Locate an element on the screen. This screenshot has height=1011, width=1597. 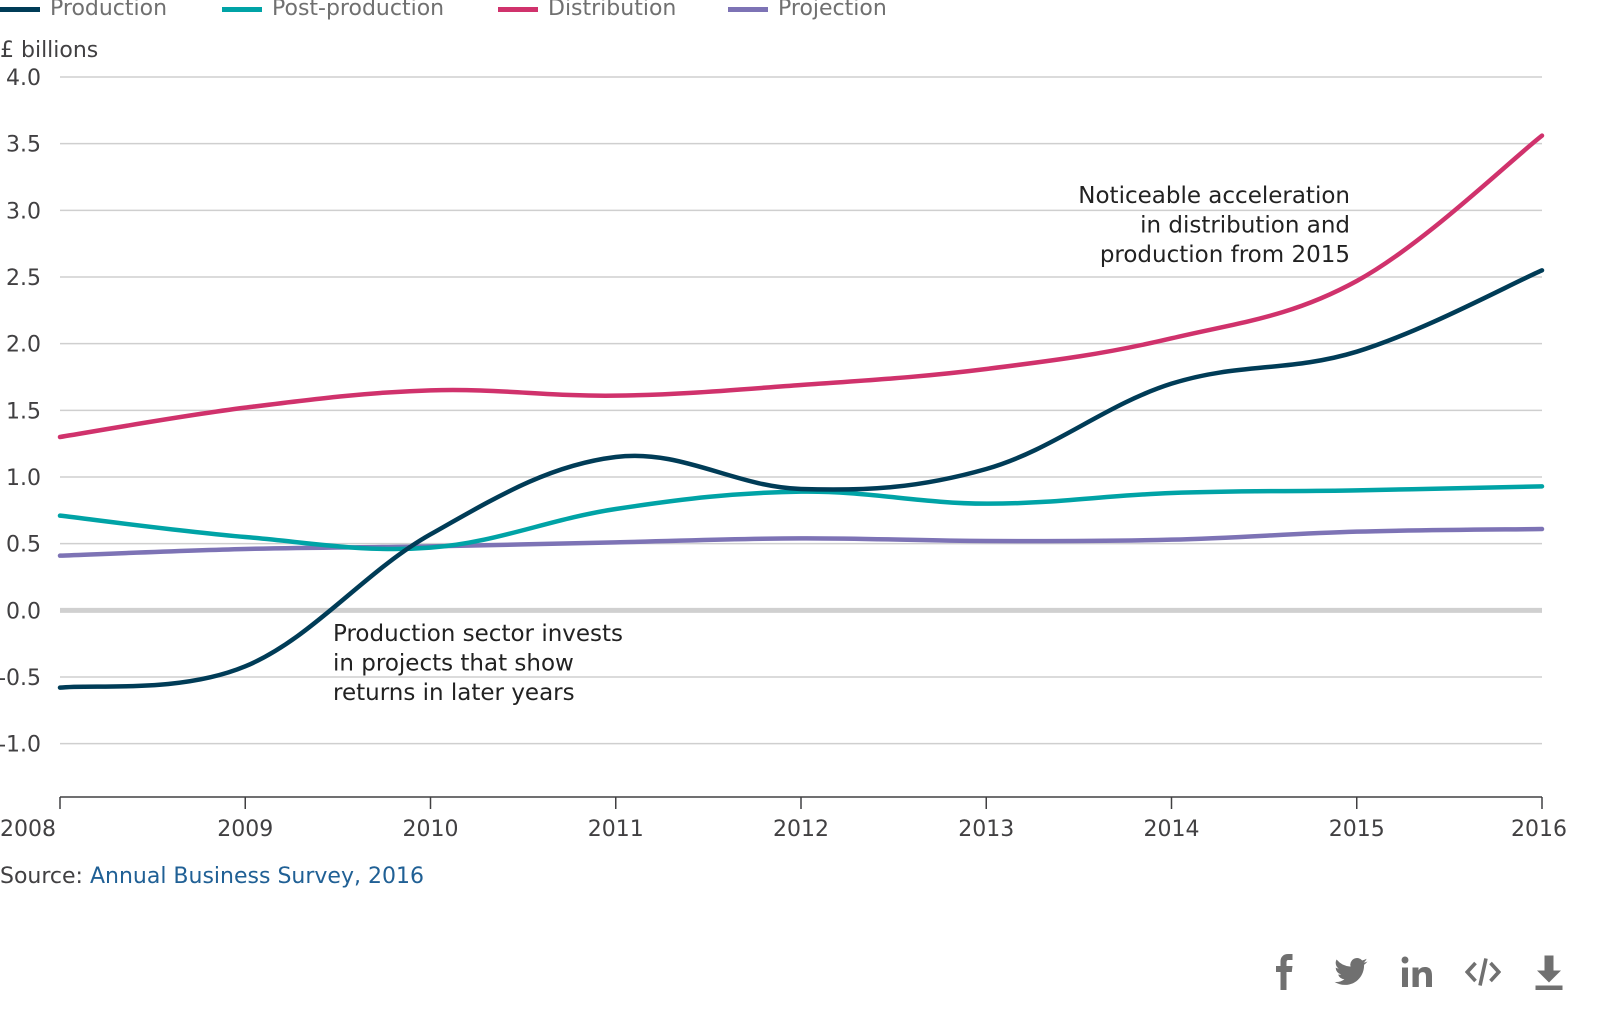
x-tick-label: 2015 is located at coordinates (1357, 829).